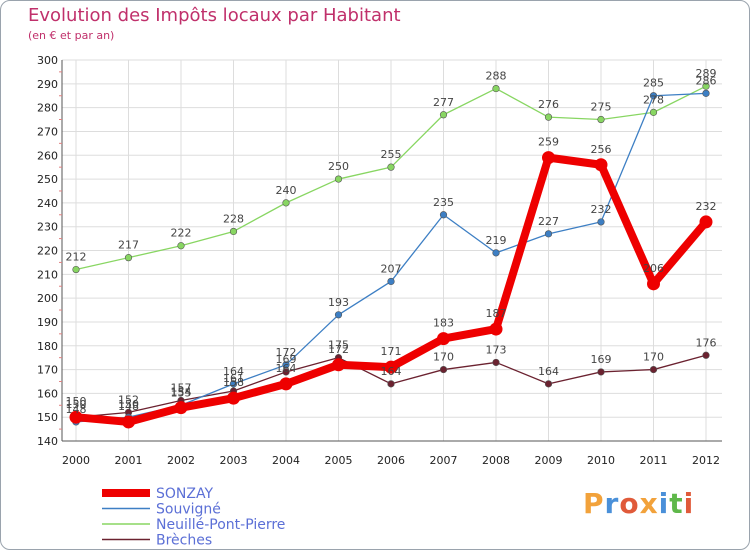 Image resolution: width=750 pixels, height=550 pixels. What do you see at coordinates (444, 460) in the screenshot?
I see `x-tick-label: 2007` at bounding box center [444, 460].